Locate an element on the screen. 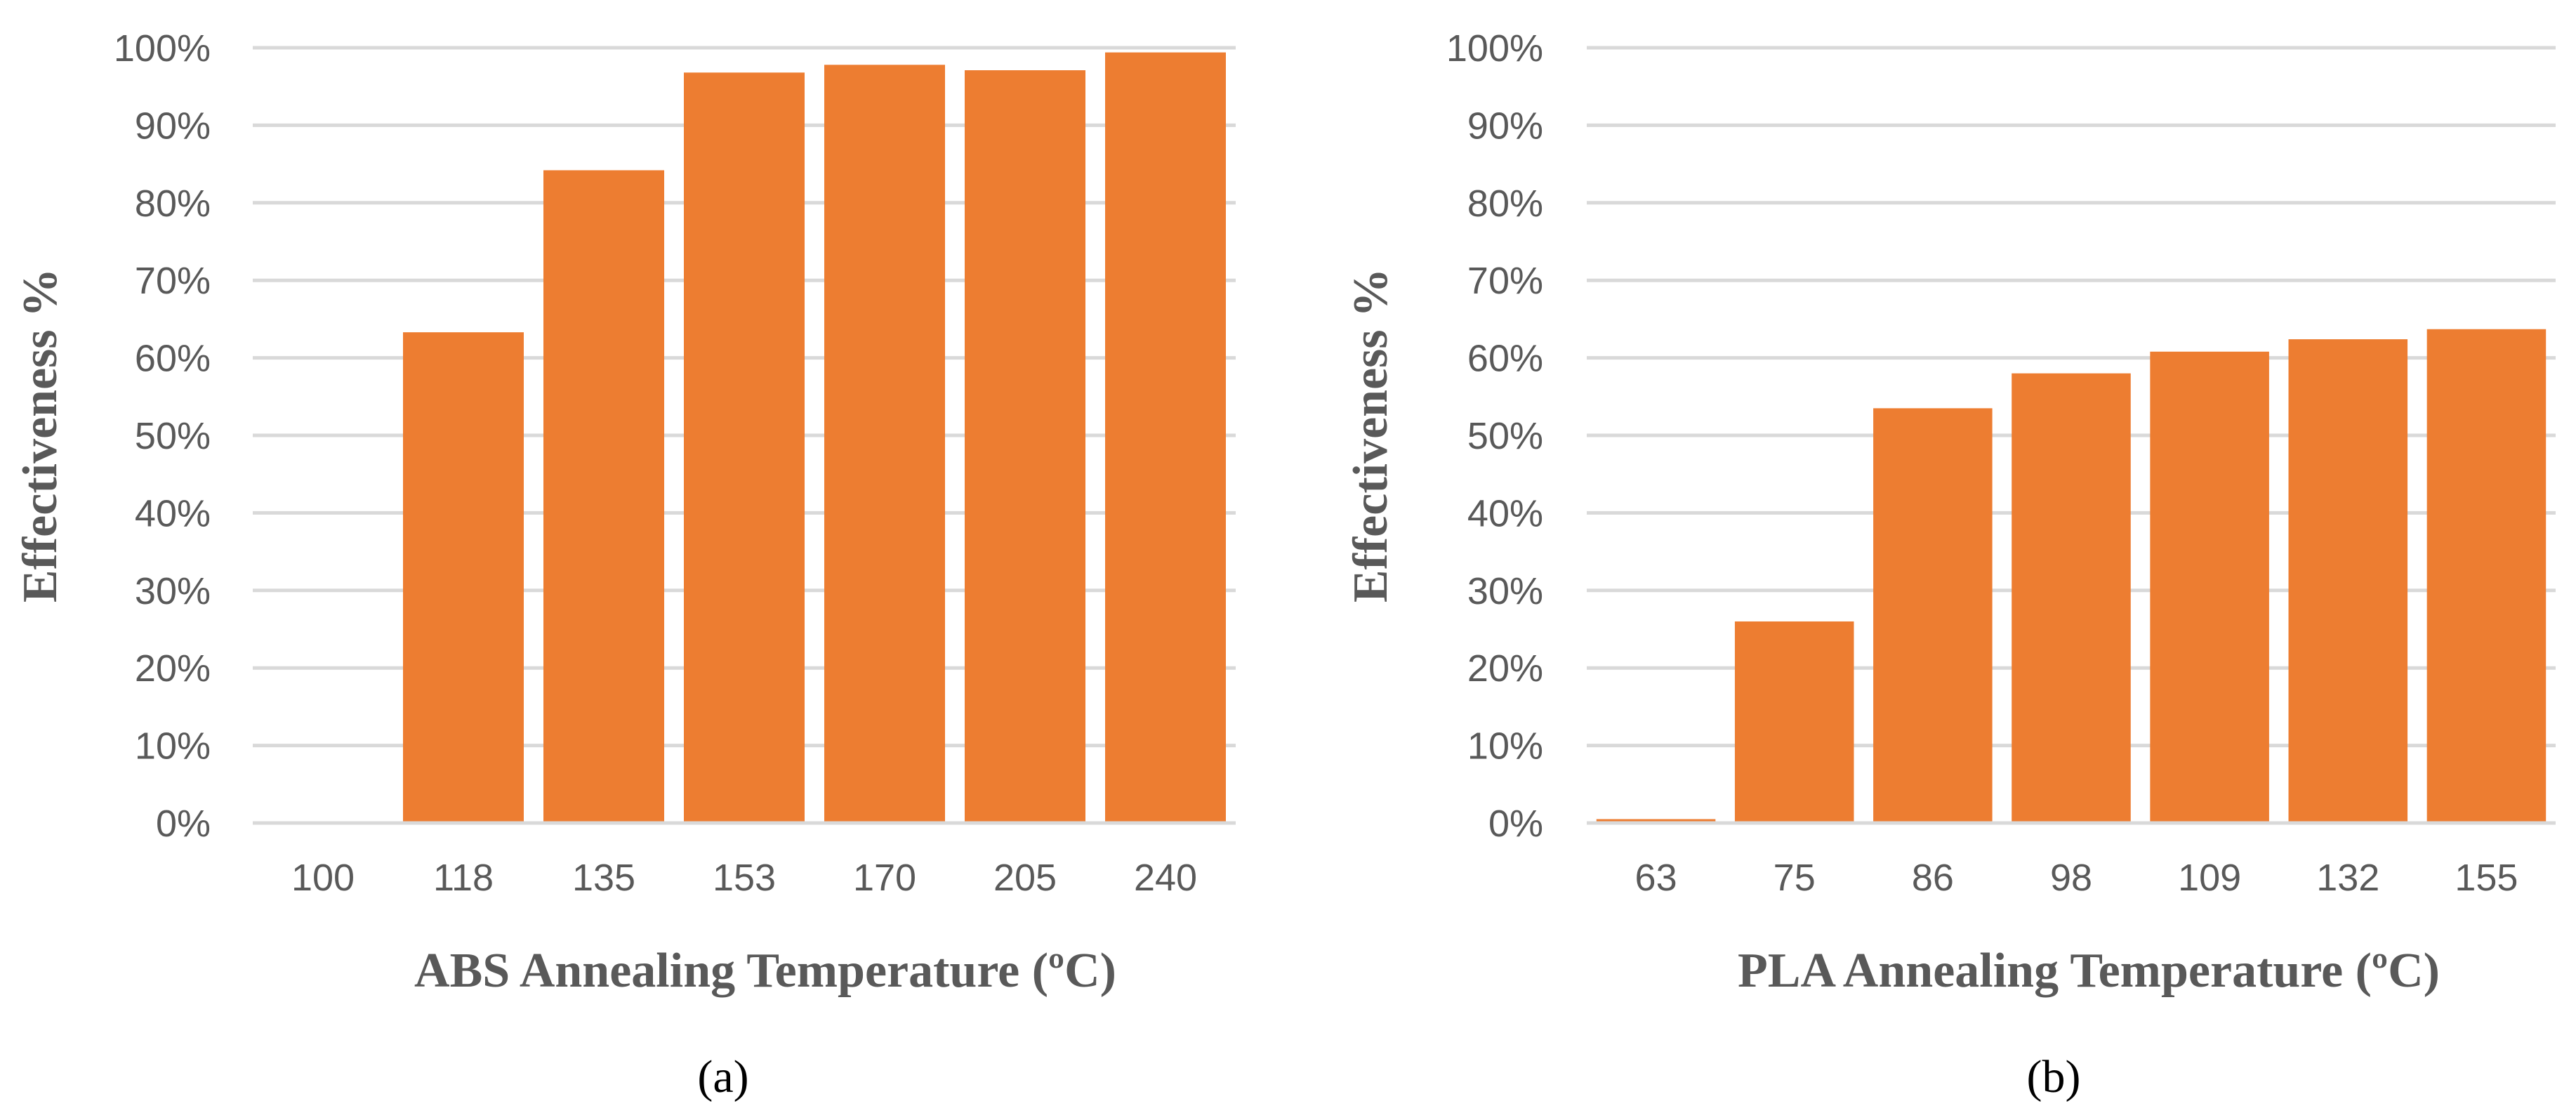 Image resolution: width=2576 pixels, height=1106 pixels. panel-label: (b) is located at coordinates (2054, 1076).